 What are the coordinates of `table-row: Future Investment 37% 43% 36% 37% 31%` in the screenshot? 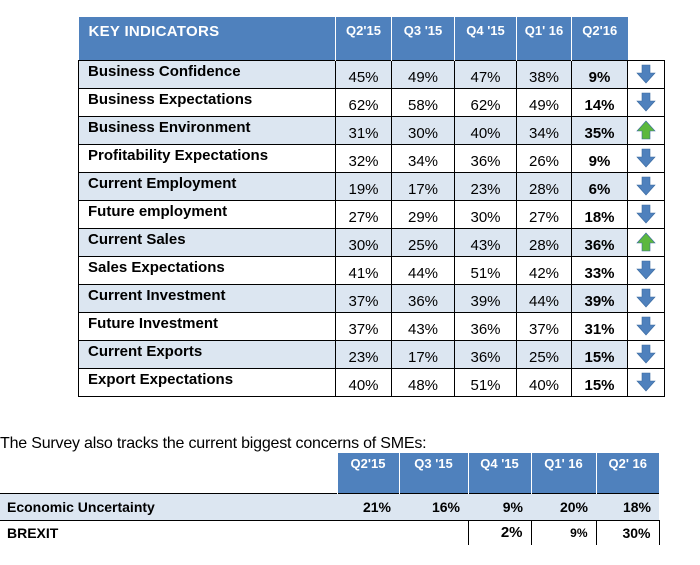 It's located at (371, 326).